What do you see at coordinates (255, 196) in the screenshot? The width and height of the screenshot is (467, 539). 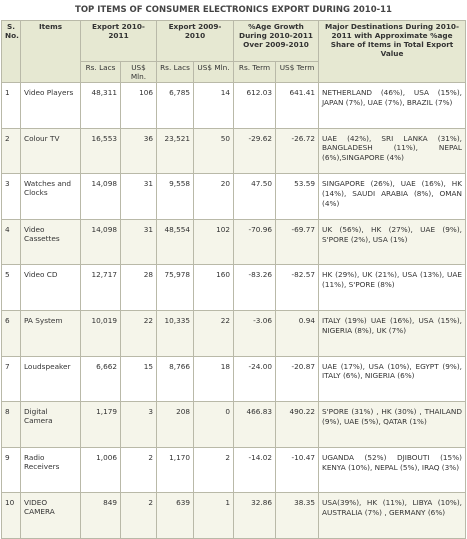 I see `value-cell: 47.50` at bounding box center [255, 196].